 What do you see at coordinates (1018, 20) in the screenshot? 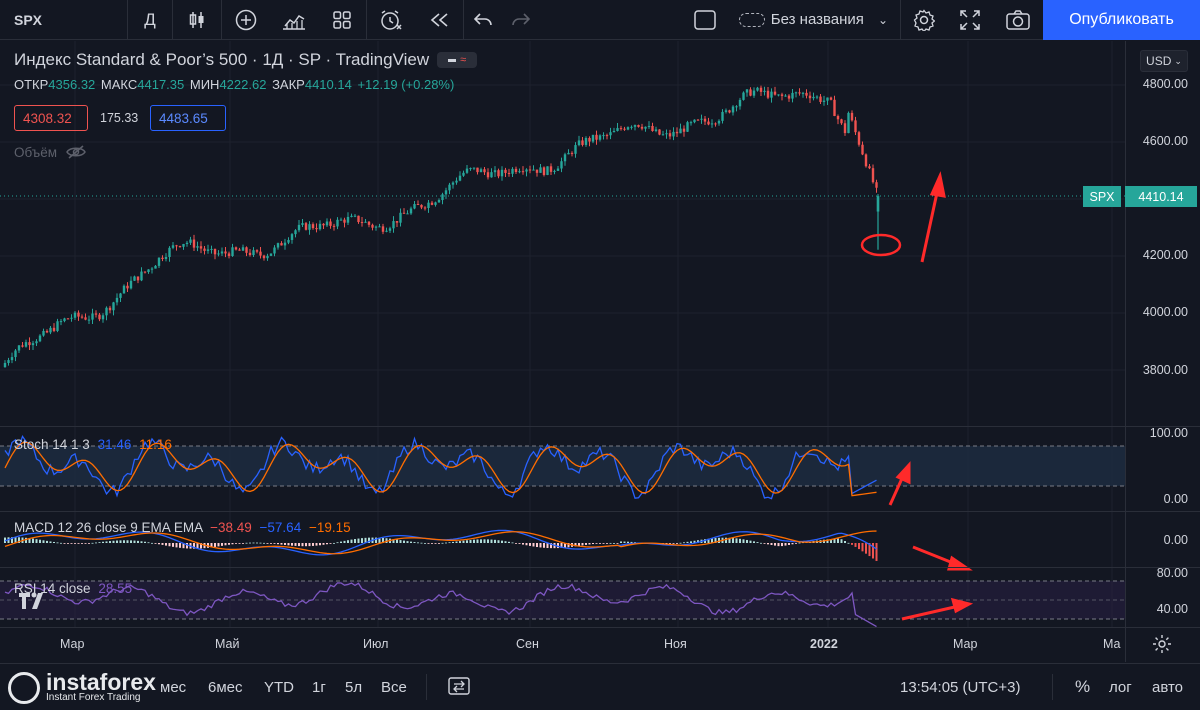
I see `camera-icon` at bounding box center [1018, 20].